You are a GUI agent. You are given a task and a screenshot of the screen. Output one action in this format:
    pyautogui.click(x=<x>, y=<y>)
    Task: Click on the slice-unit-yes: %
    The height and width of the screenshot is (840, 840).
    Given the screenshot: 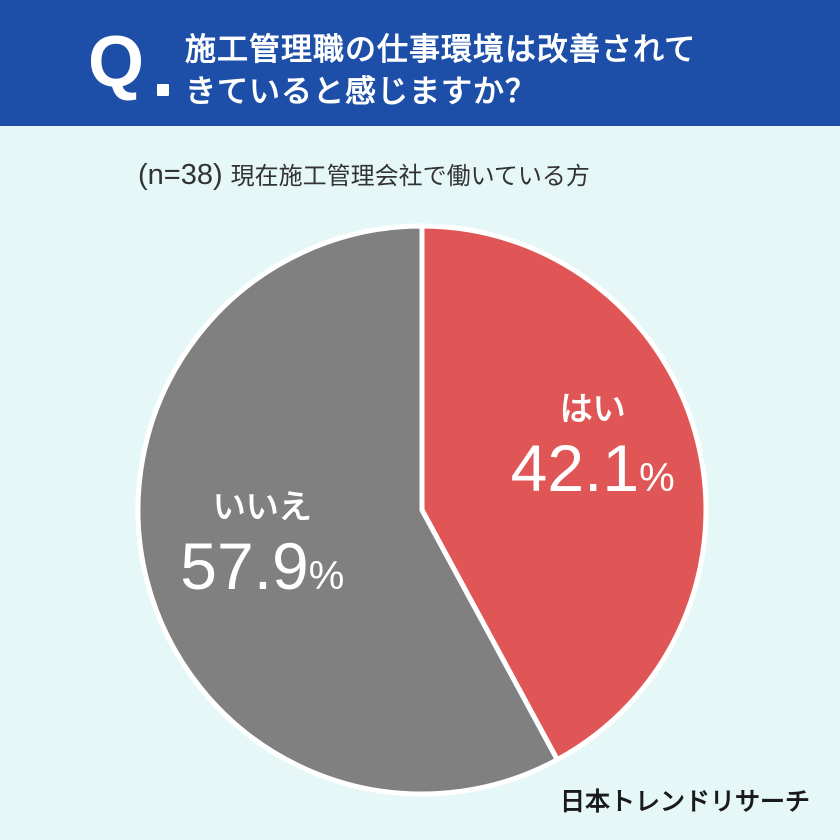 What is the action you would take?
    pyautogui.click(x=657, y=477)
    